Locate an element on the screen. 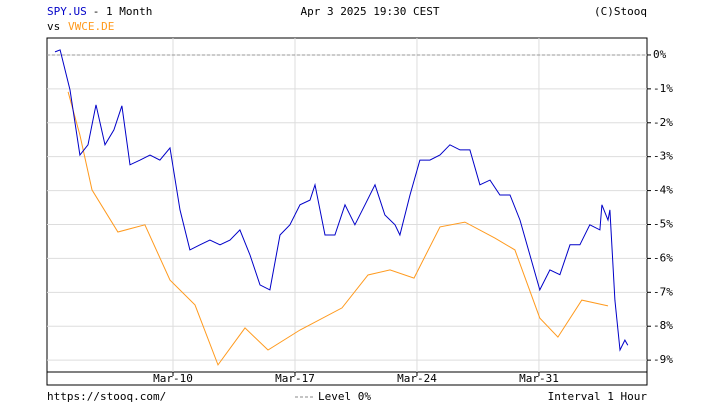 This screenshot has height=415, width=709. x-tick-label: Mar-31 is located at coordinates (539, 378).